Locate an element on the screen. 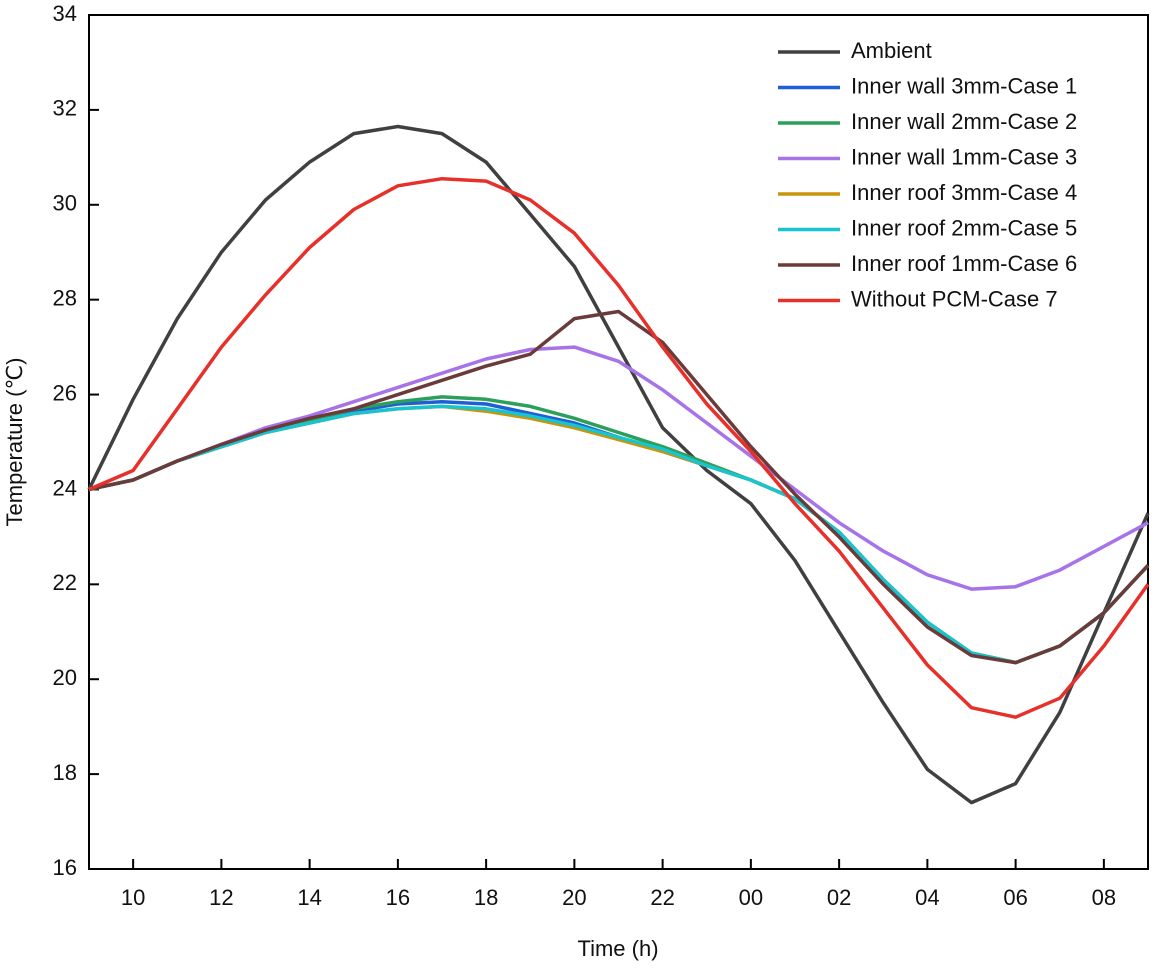 This screenshot has height=970, width=1155. y-tick-label: 32 is located at coordinates (65, 108).